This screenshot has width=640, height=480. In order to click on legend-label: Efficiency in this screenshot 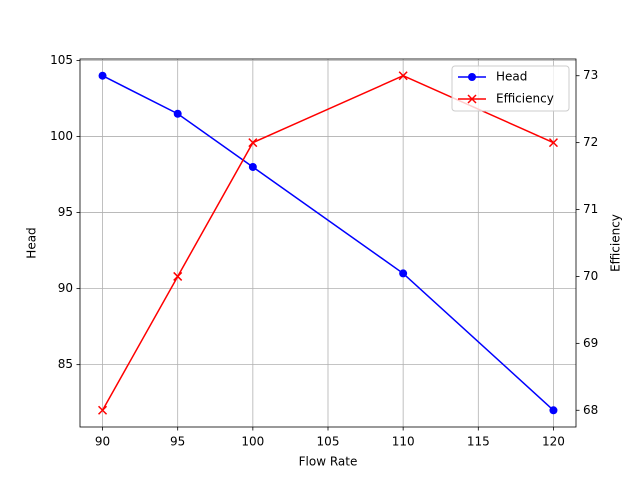, I will do `click(525, 99)`.